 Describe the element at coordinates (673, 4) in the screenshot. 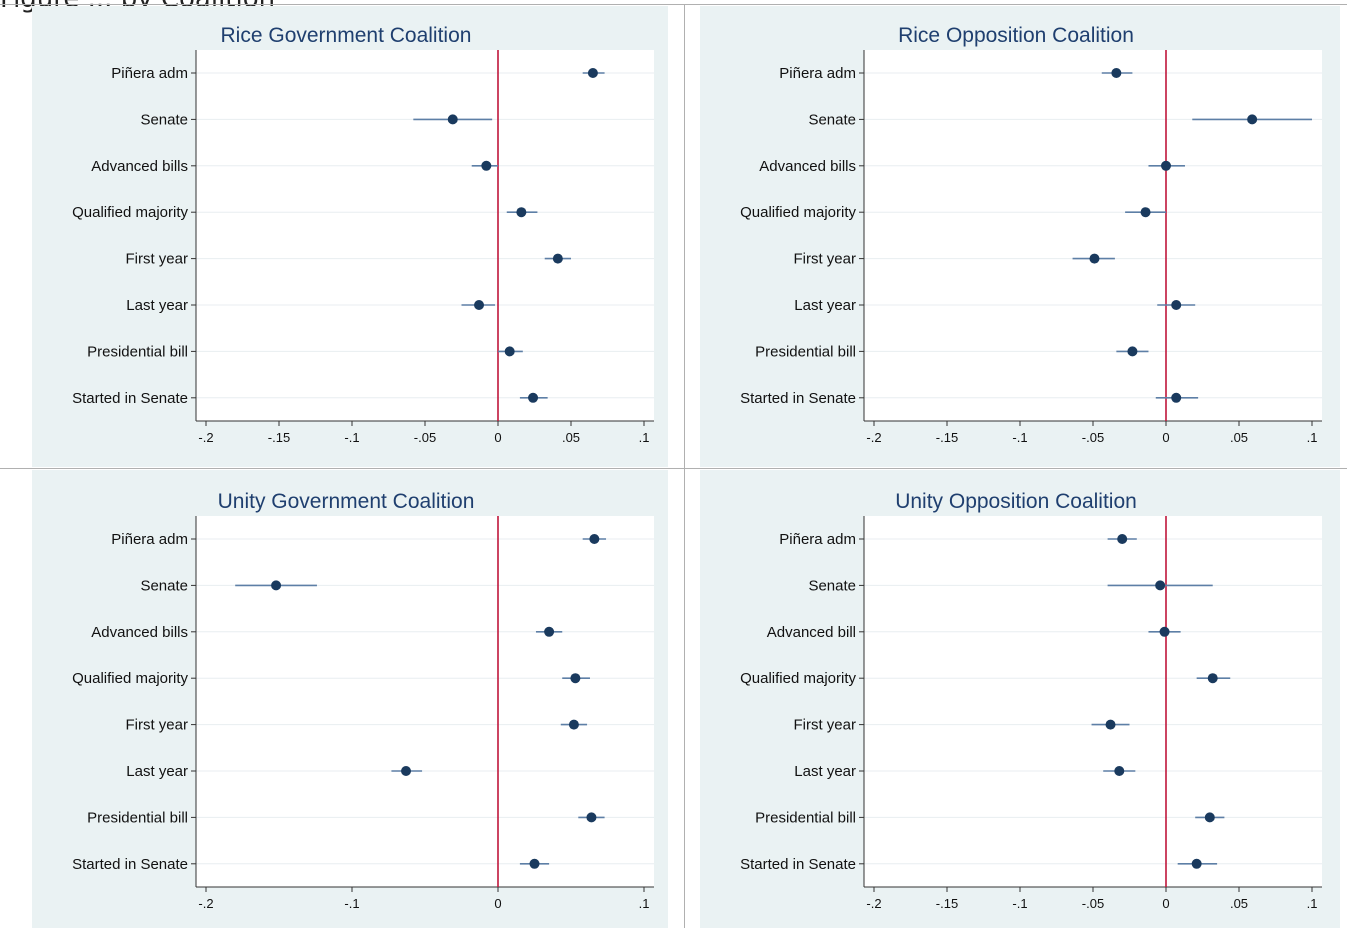

I see `top-divider` at that location.